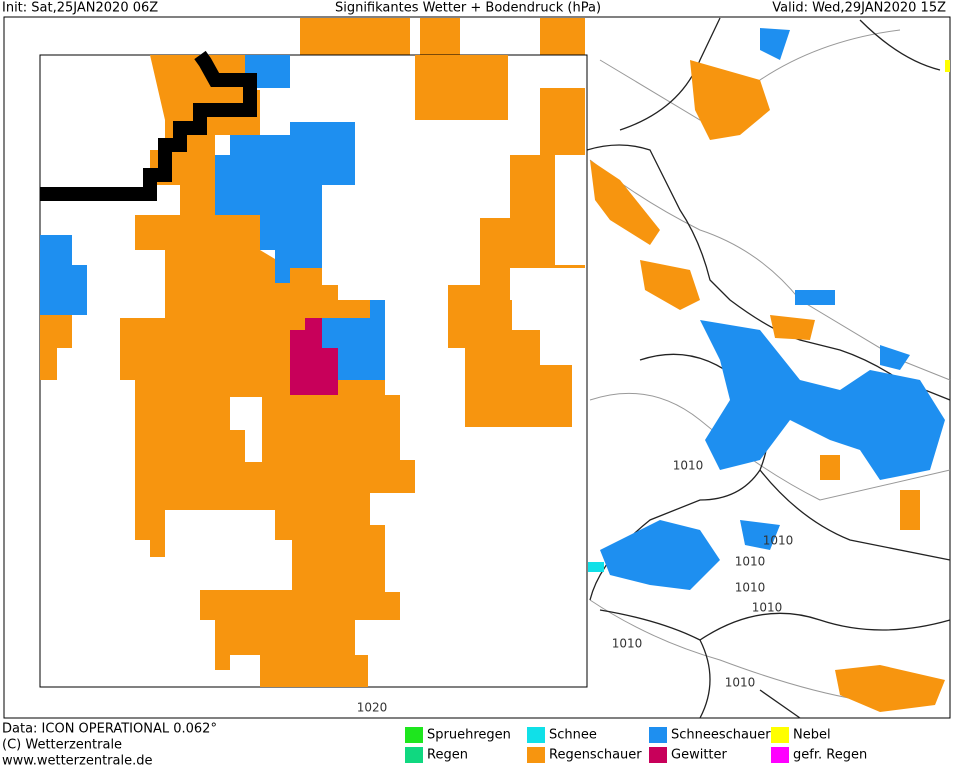 This screenshot has height=772, width=956. I want to click on legend-label: Schneeschauer, so click(721, 735).